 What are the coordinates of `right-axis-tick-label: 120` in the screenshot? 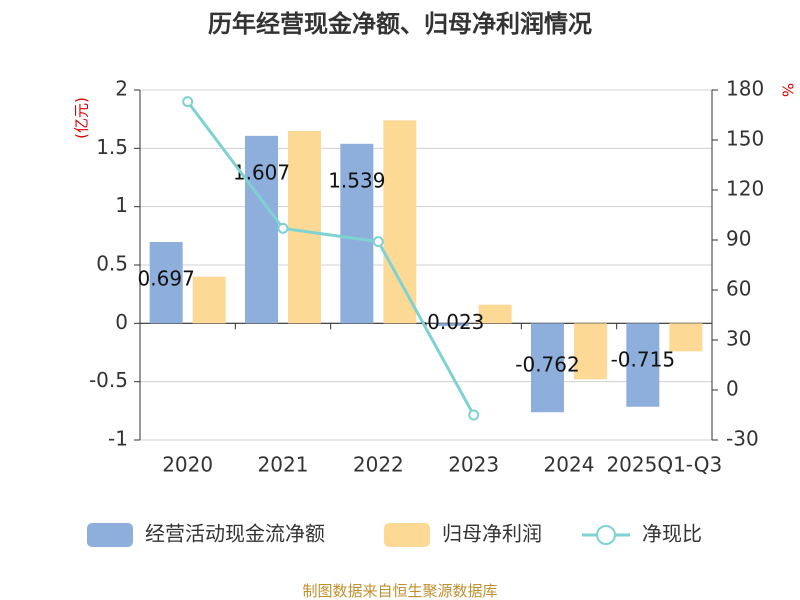 It's located at (745, 189).